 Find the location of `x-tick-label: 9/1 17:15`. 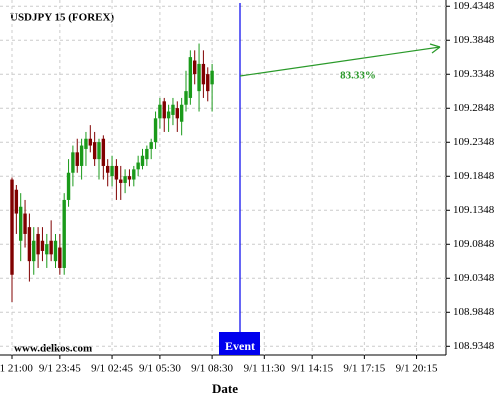

x-tick-label: 9/1 17:15 is located at coordinates (364, 369).